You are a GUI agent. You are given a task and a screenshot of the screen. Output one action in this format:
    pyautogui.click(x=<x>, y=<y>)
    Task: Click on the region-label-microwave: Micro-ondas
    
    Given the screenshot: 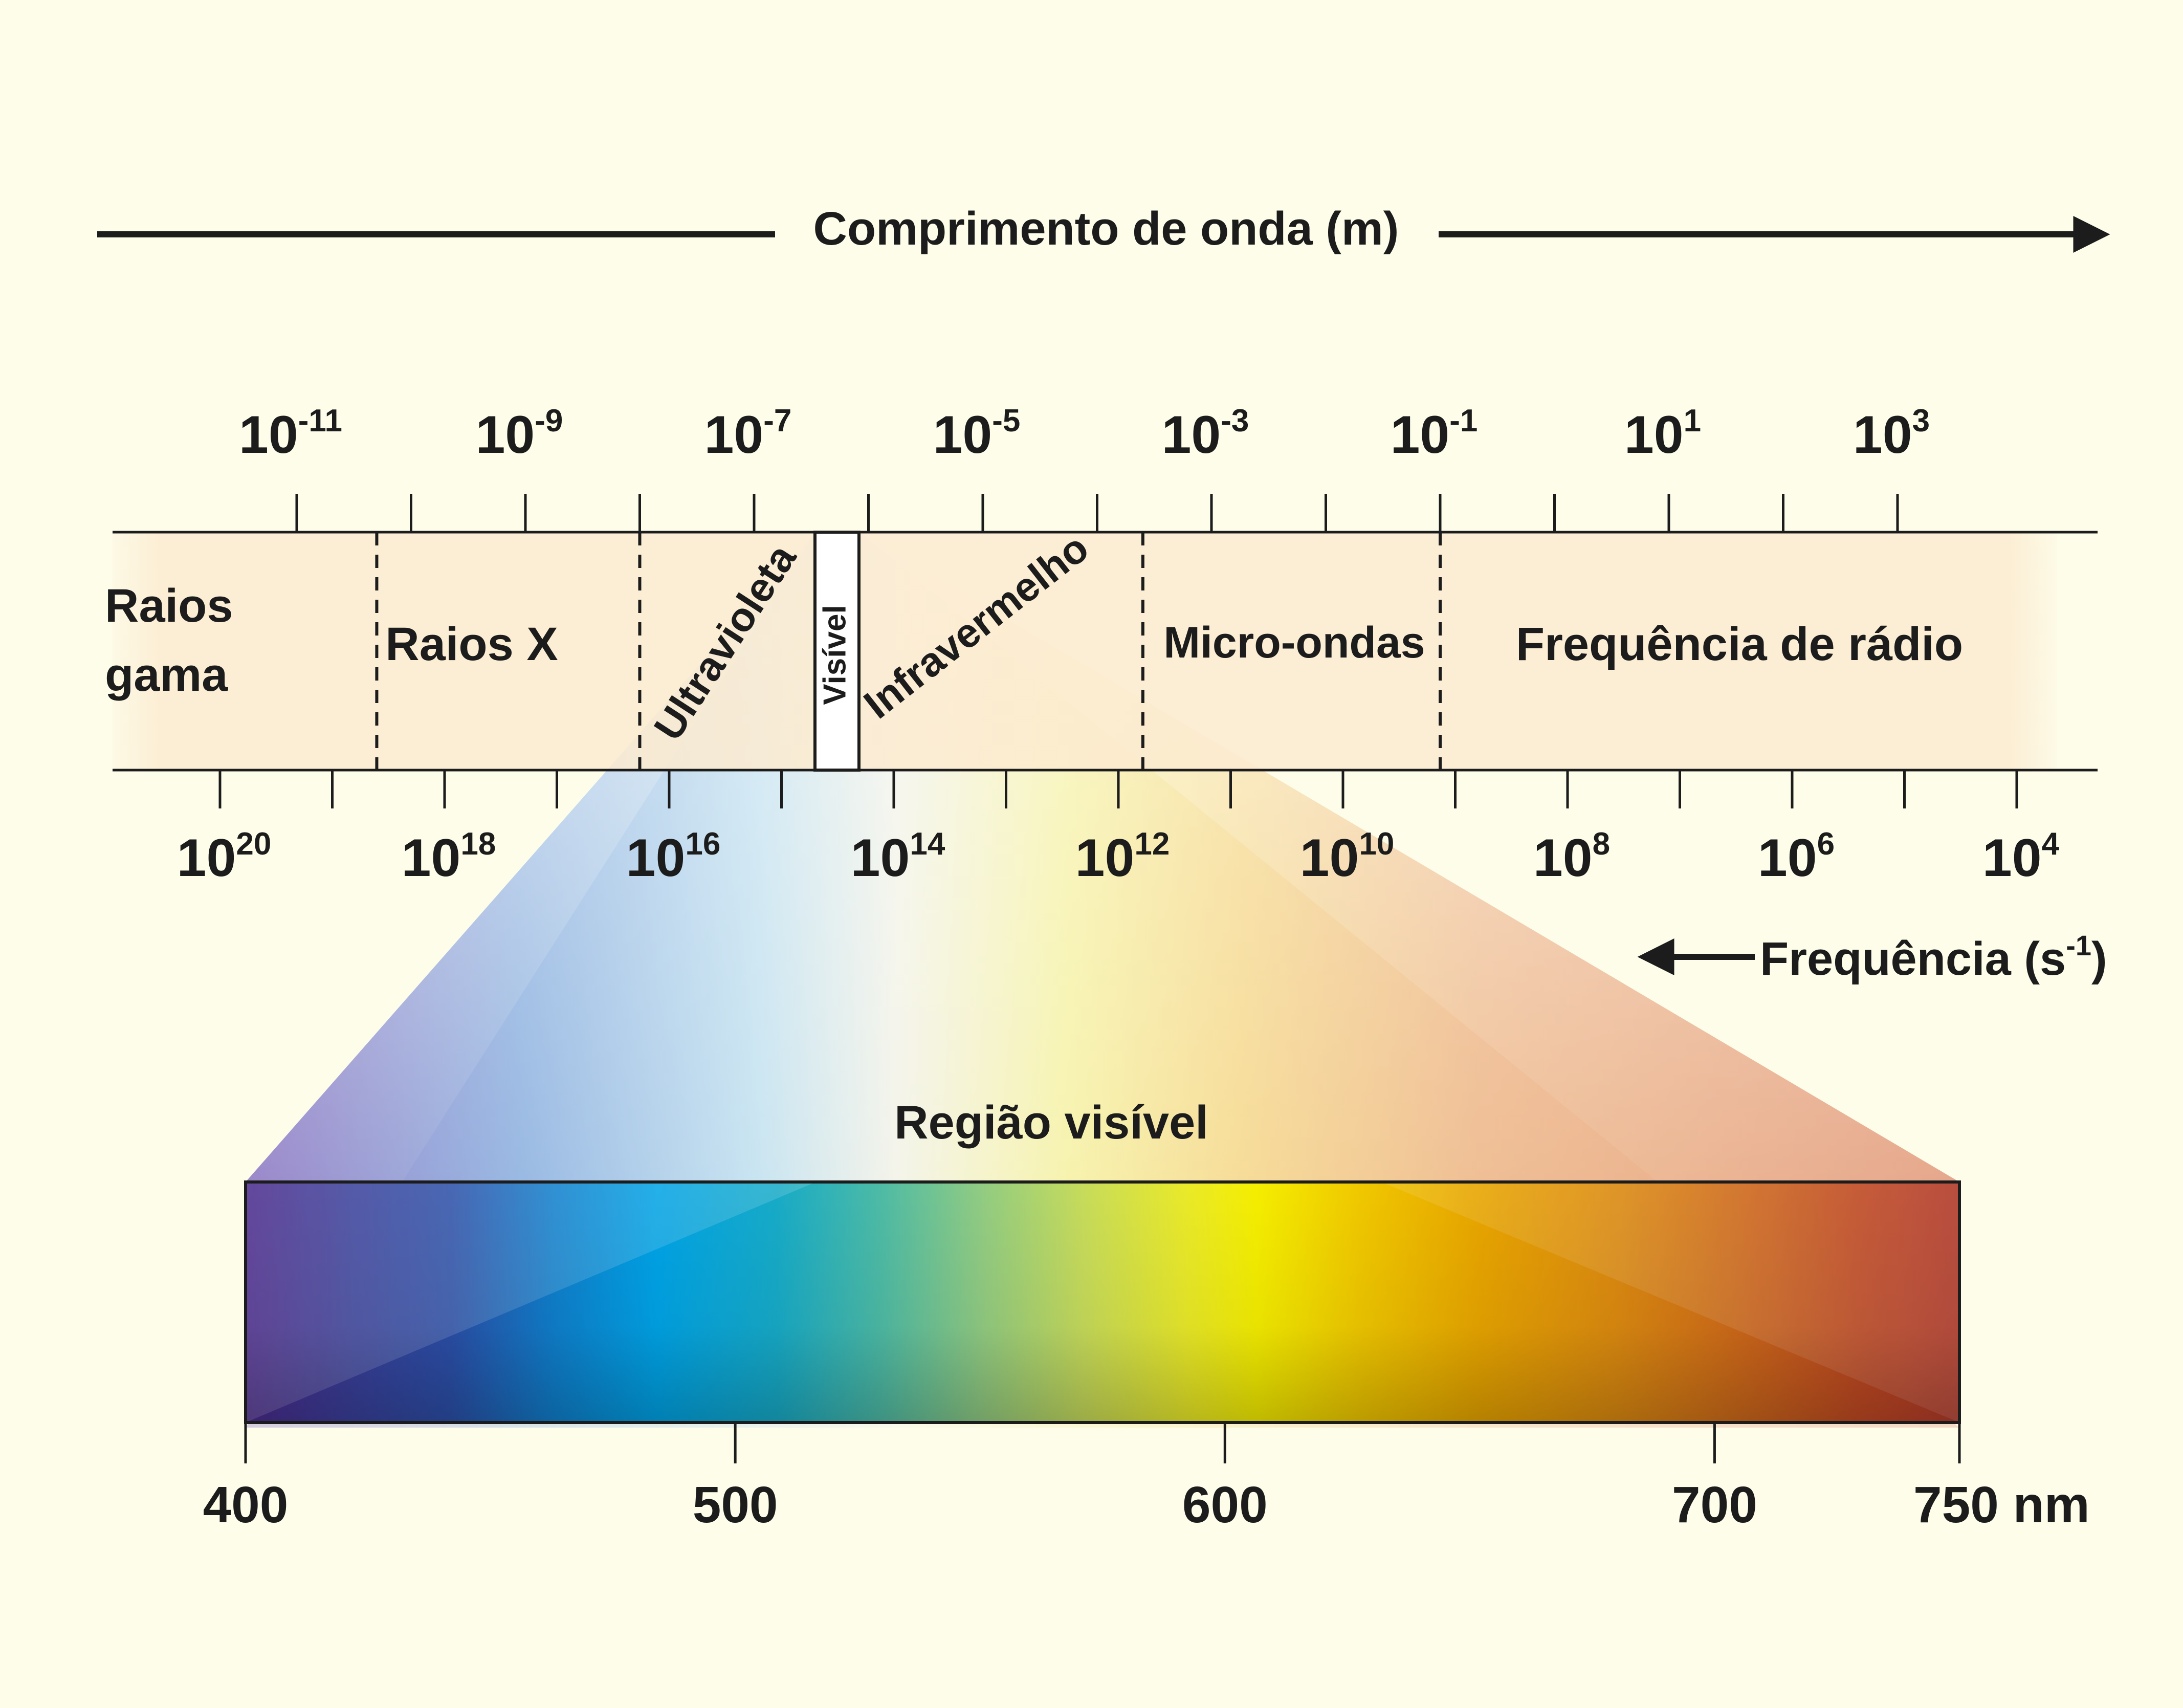 What is the action you would take?
    pyautogui.click(x=1294, y=642)
    